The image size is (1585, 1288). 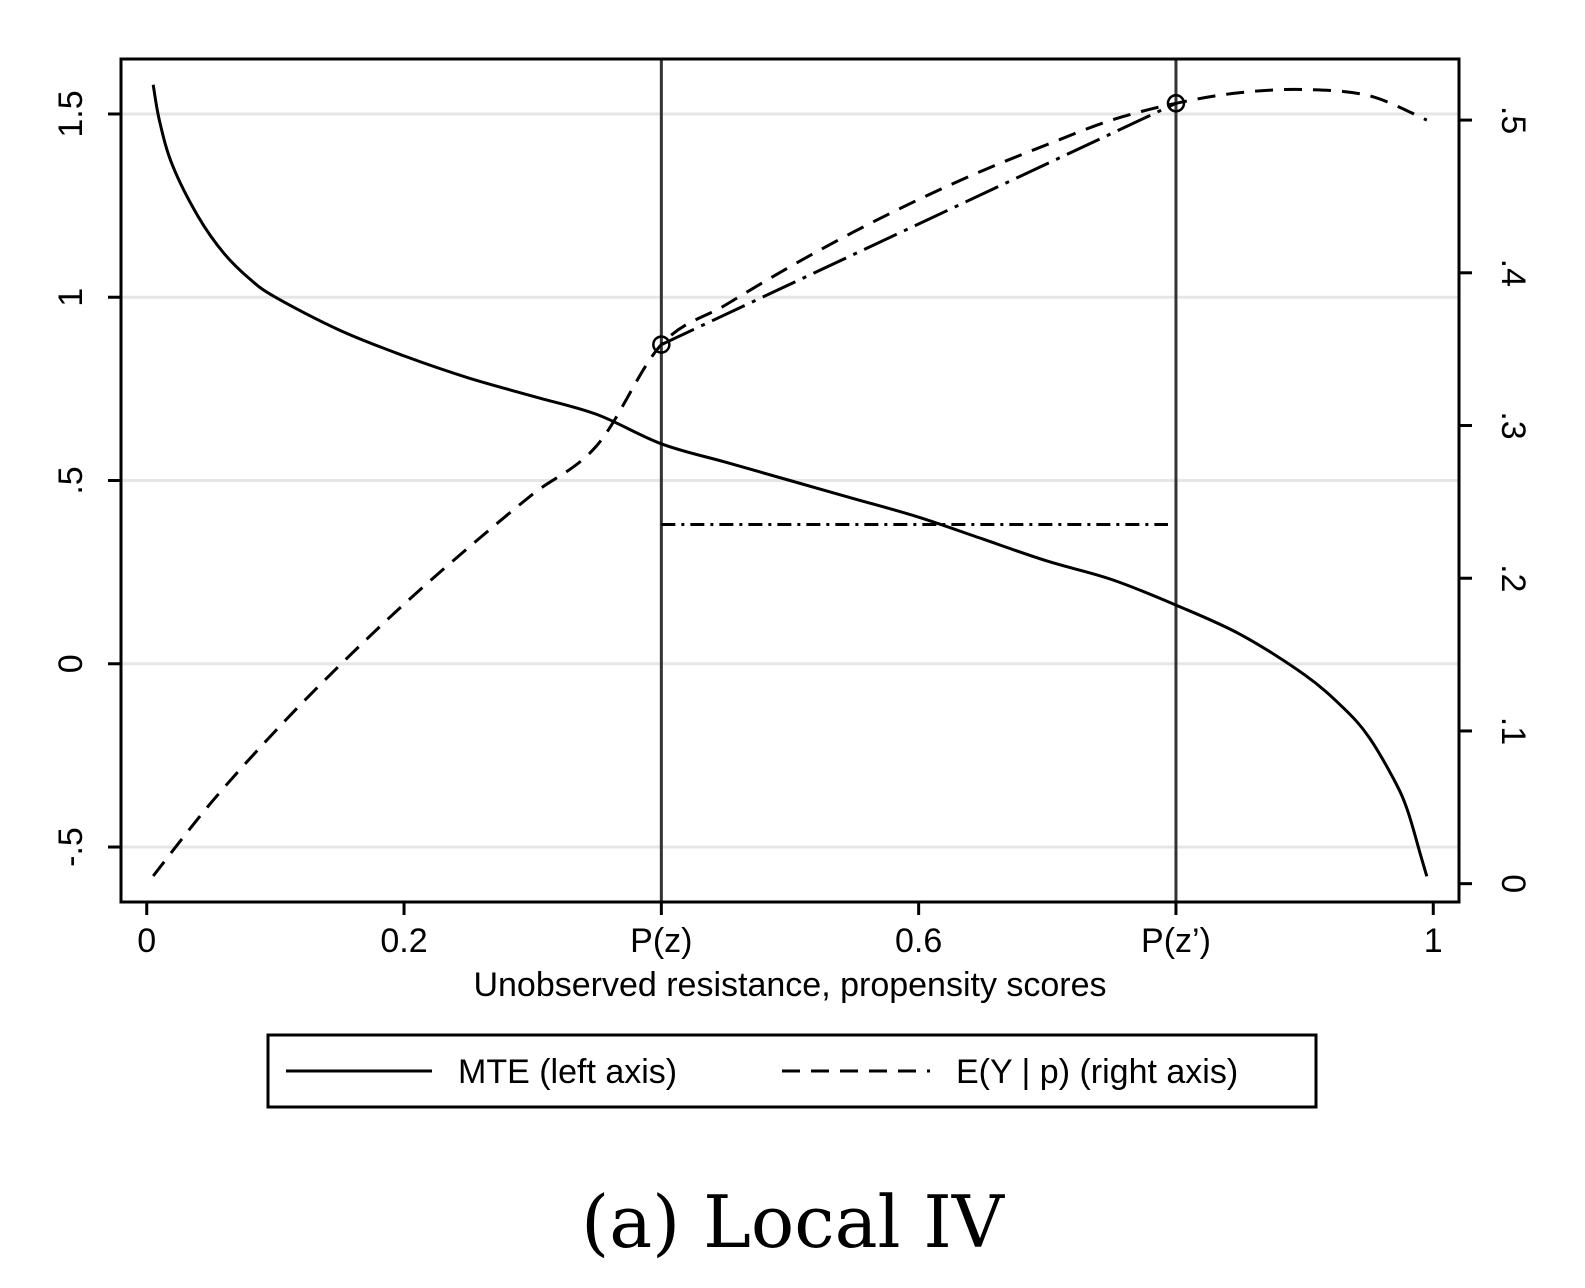 What do you see at coordinates (792, 1222) in the screenshot?
I see `figure-caption: (a) Local IV` at bounding box center [792, 1222].